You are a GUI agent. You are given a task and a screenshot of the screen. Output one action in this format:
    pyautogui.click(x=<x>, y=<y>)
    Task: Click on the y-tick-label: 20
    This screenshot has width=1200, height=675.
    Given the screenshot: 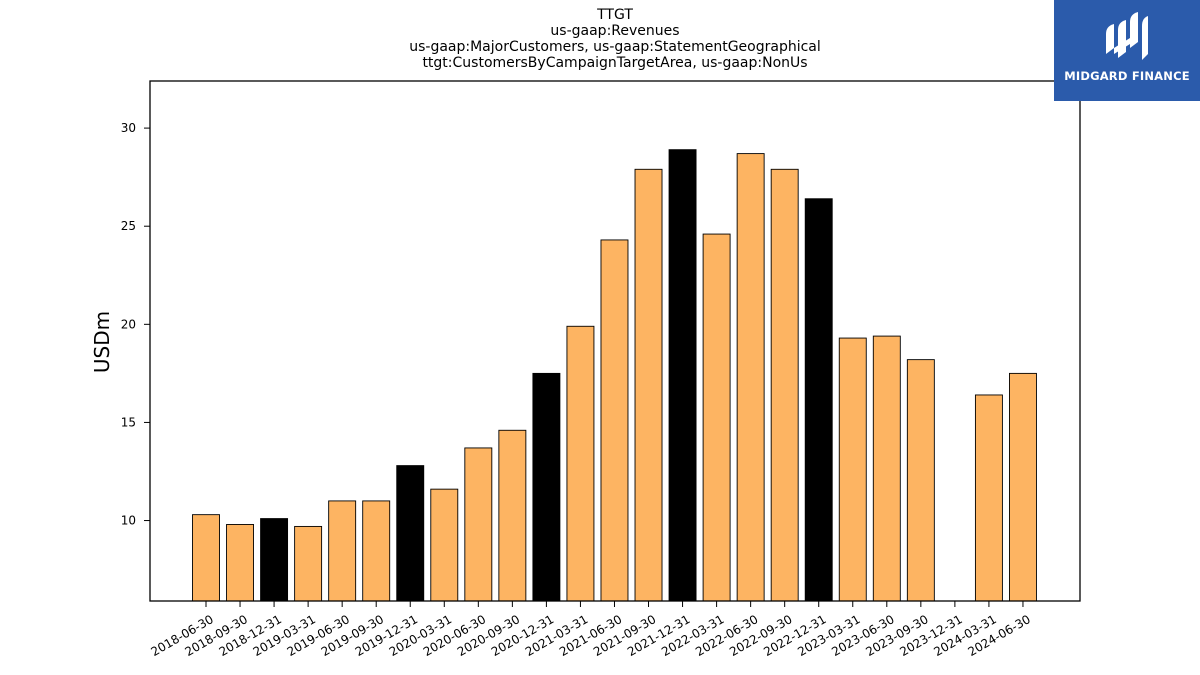 What is the action you would take?
    pyautogui.click(x=128, y=324)
    